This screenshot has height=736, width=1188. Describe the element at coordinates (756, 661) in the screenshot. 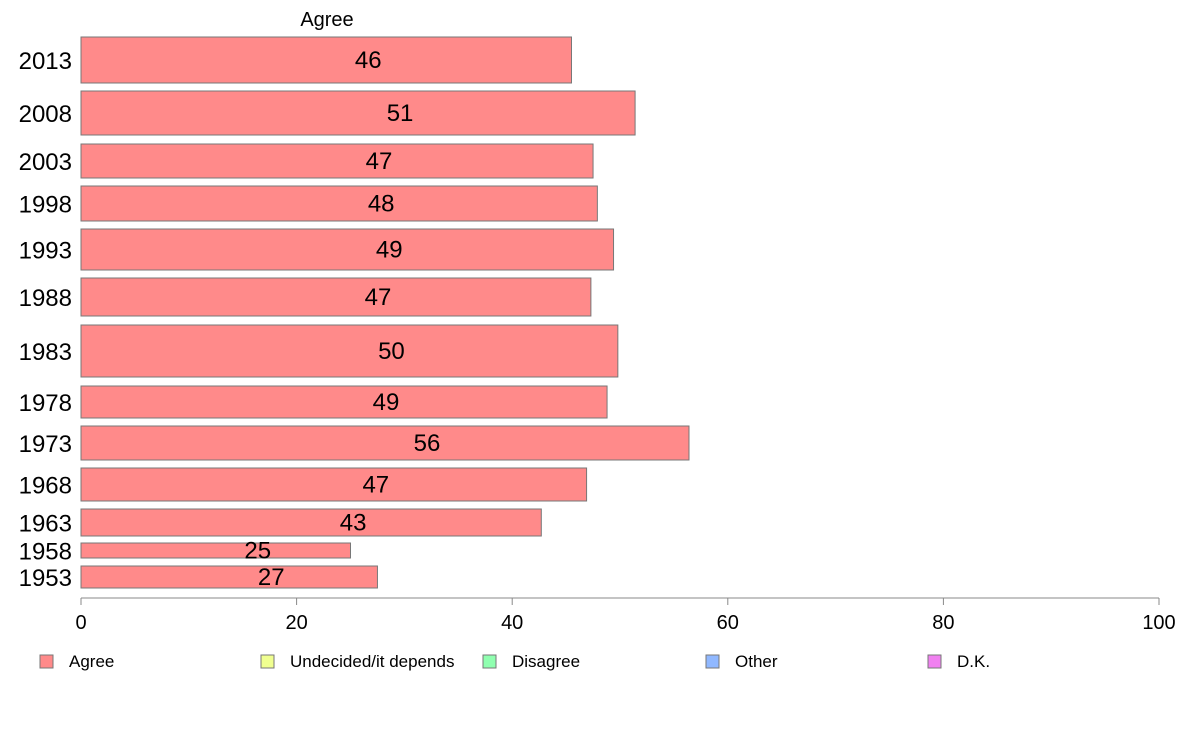

I see `legend-label-3: Other` at that location.